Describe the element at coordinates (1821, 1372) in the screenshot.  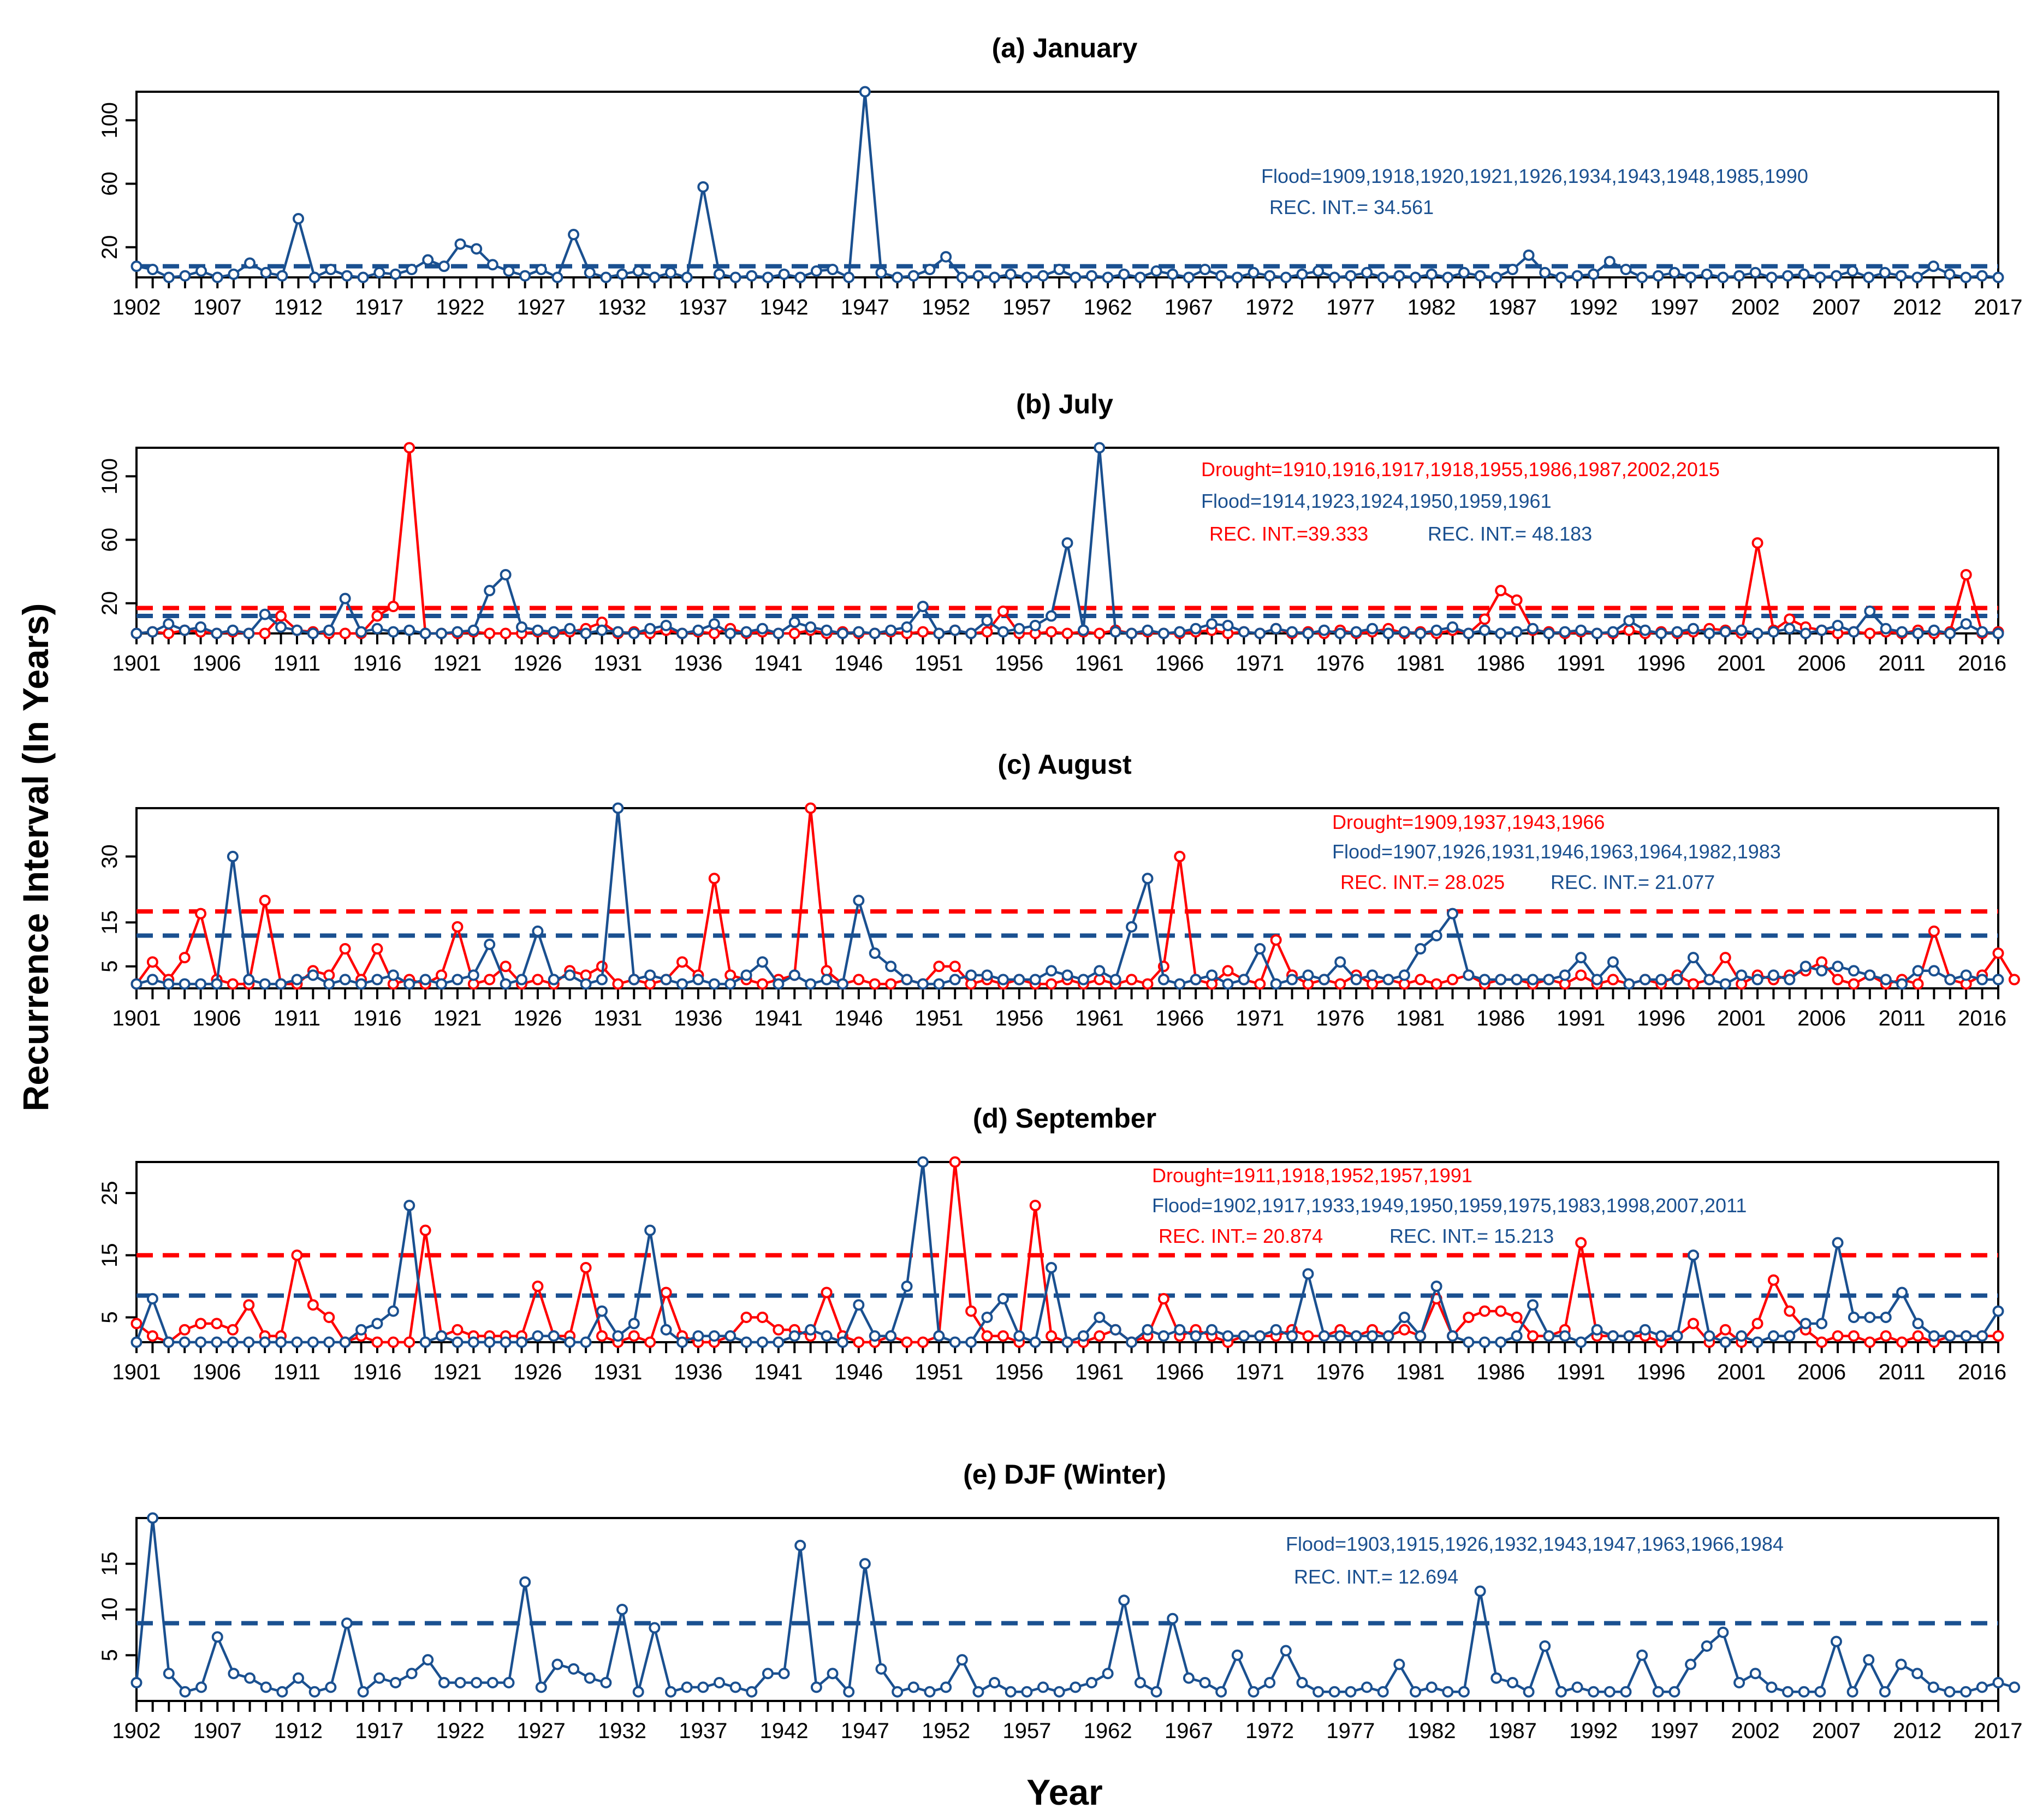
I see `x-tick-label: 2006` at that location.